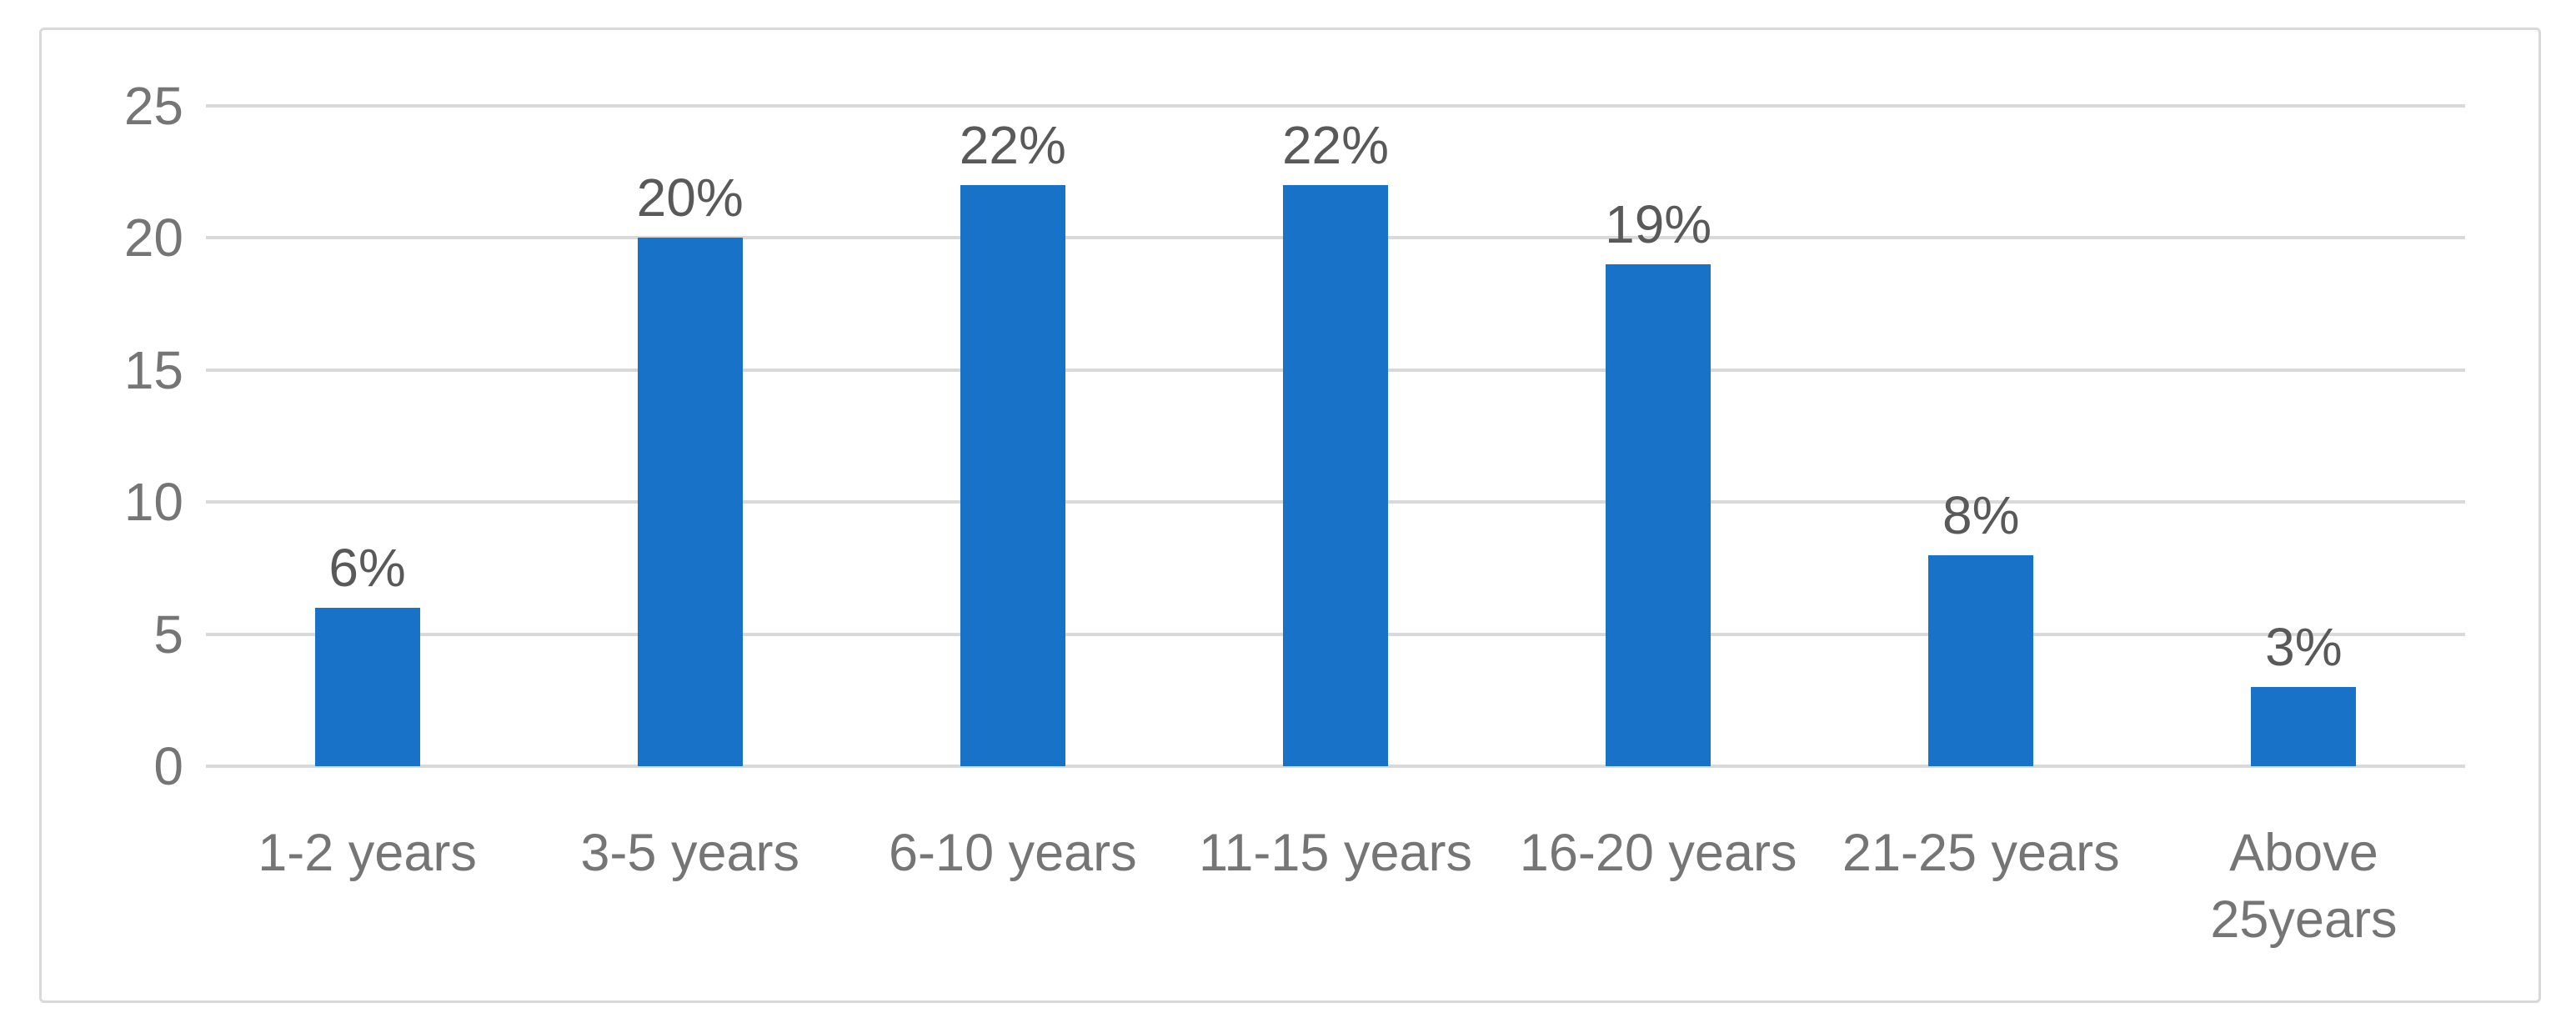 This screenshot has height=1033, width=2576. Describe the element at coordinates (1658, 853) in the screenshot. I see `x-tick-label-16-20 years: 16-20 years` at that location.